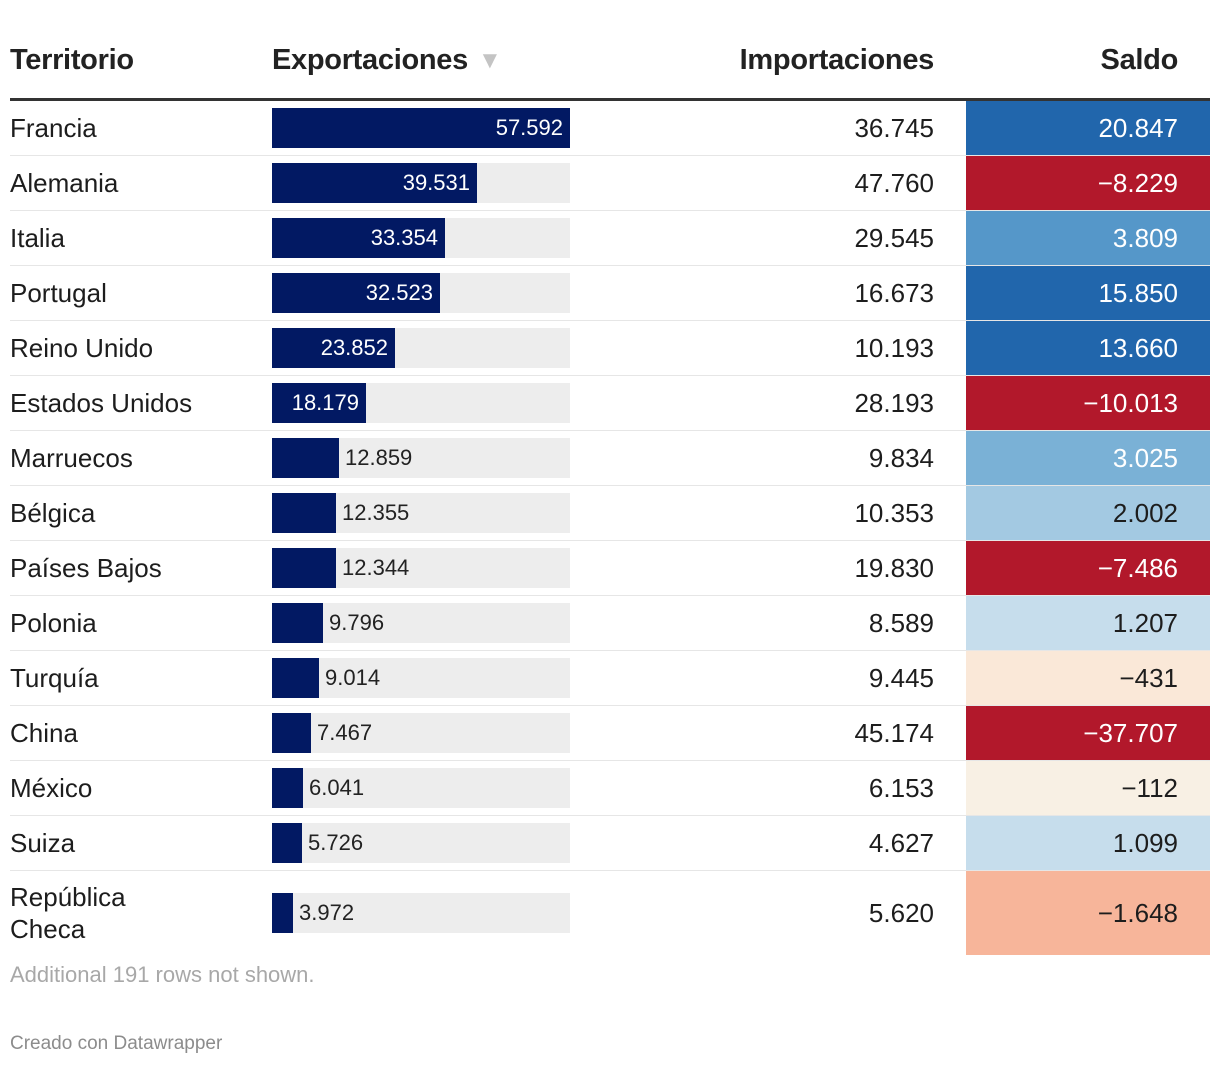 This screenshot has width=1220, height=1068. What do you see at coordinates (421, 733) in the screenshot?
I see `export-bar-track: 7.467` at bounding box center [421, 733].